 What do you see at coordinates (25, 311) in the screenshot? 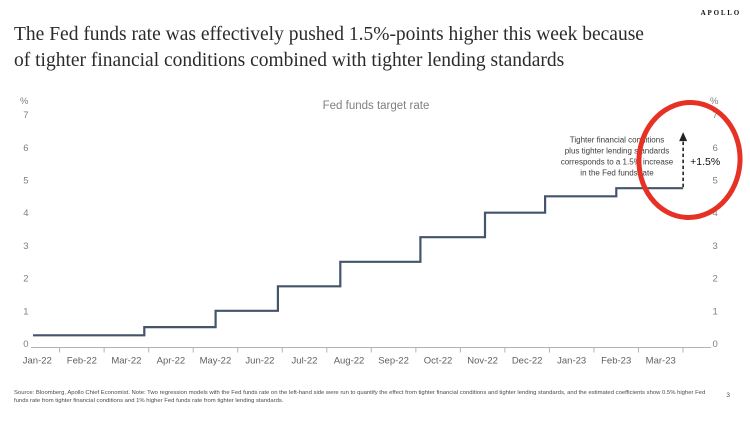
I see `y-axis-label-left: 1` at bounding box center [25, 311].